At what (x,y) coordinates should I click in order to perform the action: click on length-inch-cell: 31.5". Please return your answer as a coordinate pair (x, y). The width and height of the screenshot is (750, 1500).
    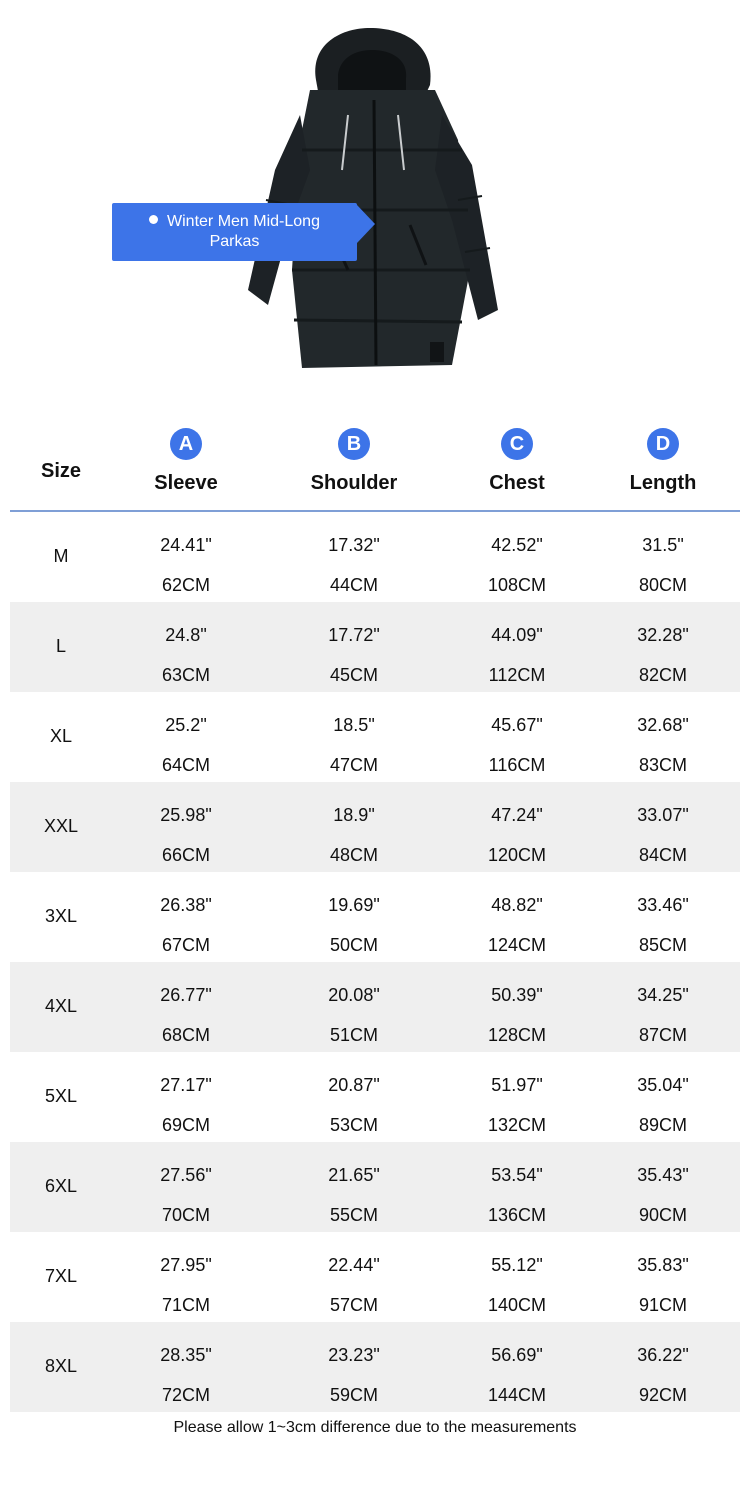
    Looking at the image, I should click on (663, 545).